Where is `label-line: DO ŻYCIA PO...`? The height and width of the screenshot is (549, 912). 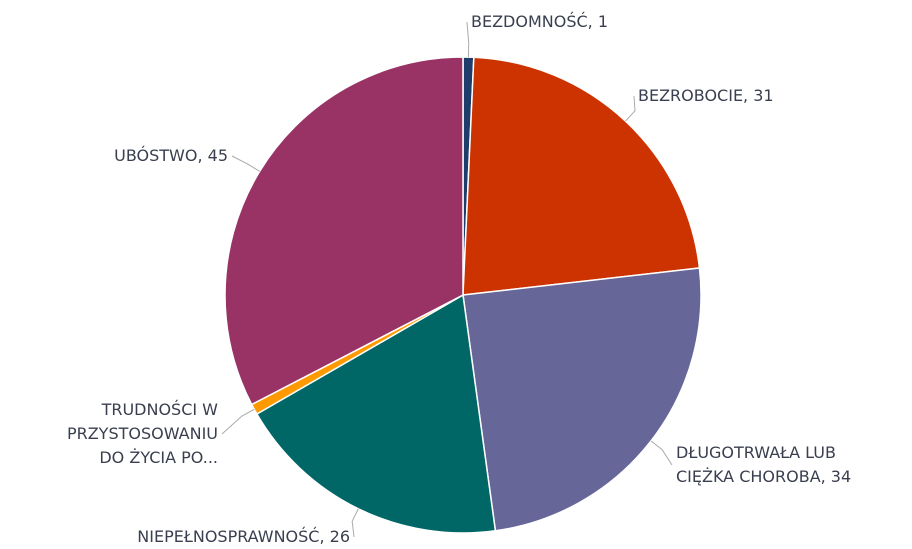 label-line: DO ŻYCIA PO... is located at coordinates (158, 457).